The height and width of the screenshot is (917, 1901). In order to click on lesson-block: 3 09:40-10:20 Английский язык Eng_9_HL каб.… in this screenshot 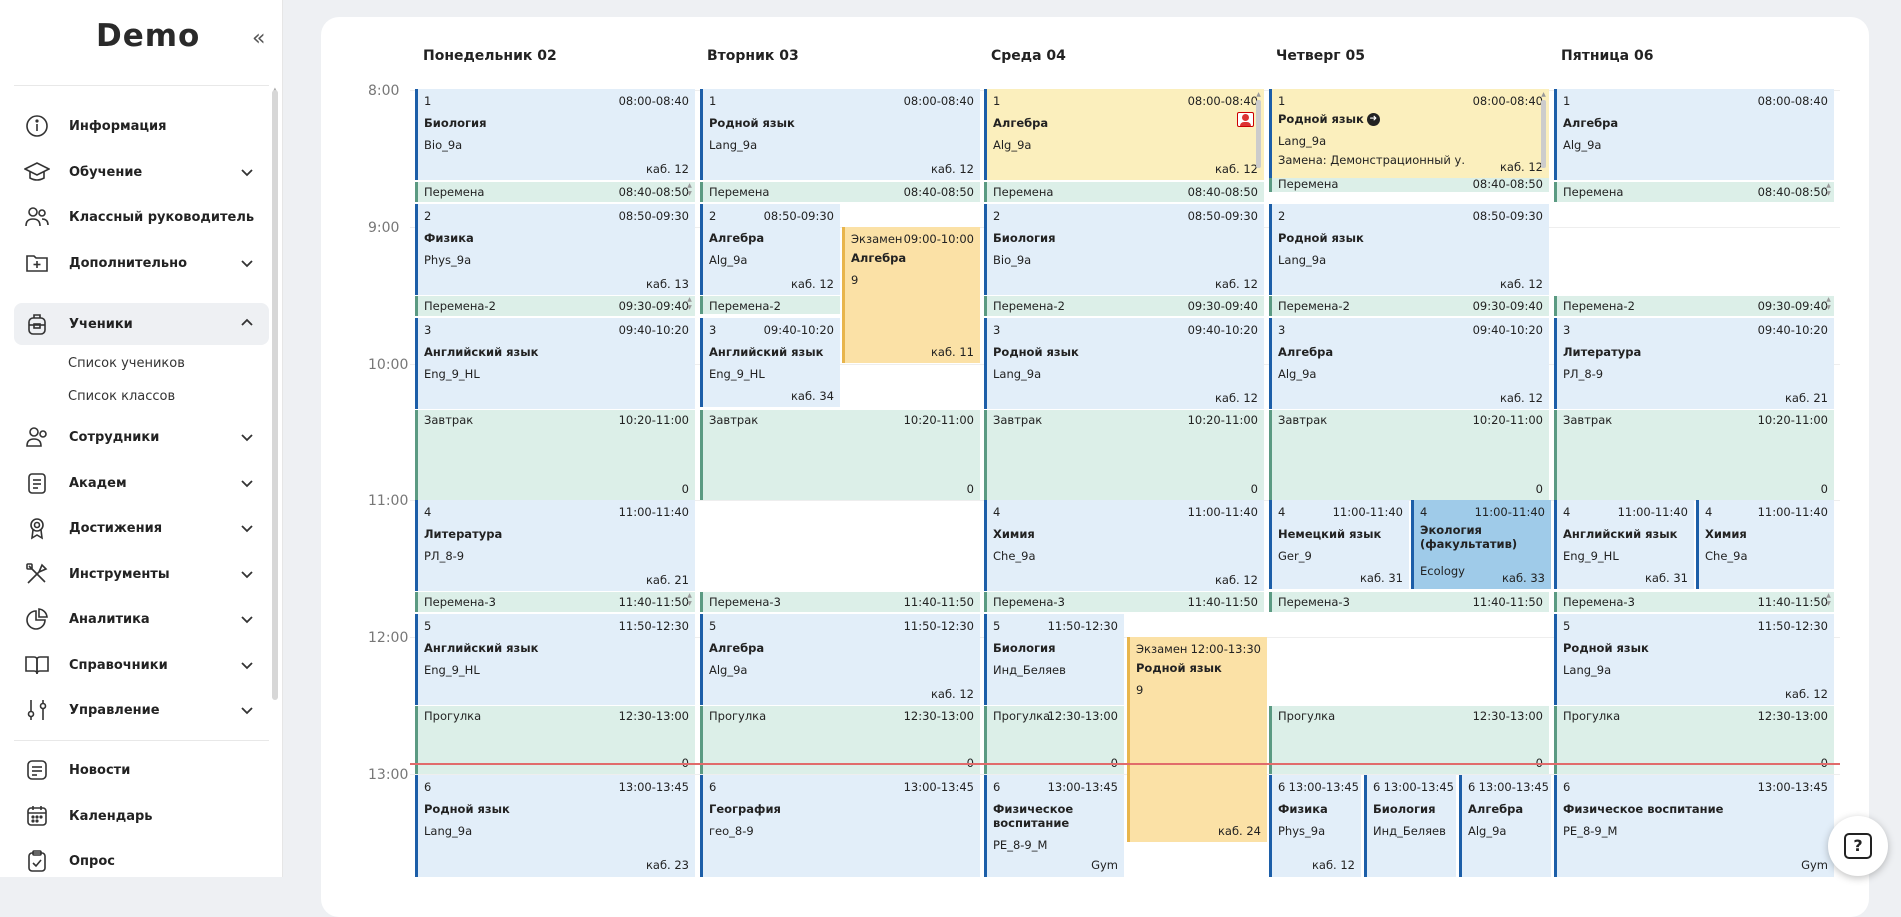, I will do `click(770, 362)`.